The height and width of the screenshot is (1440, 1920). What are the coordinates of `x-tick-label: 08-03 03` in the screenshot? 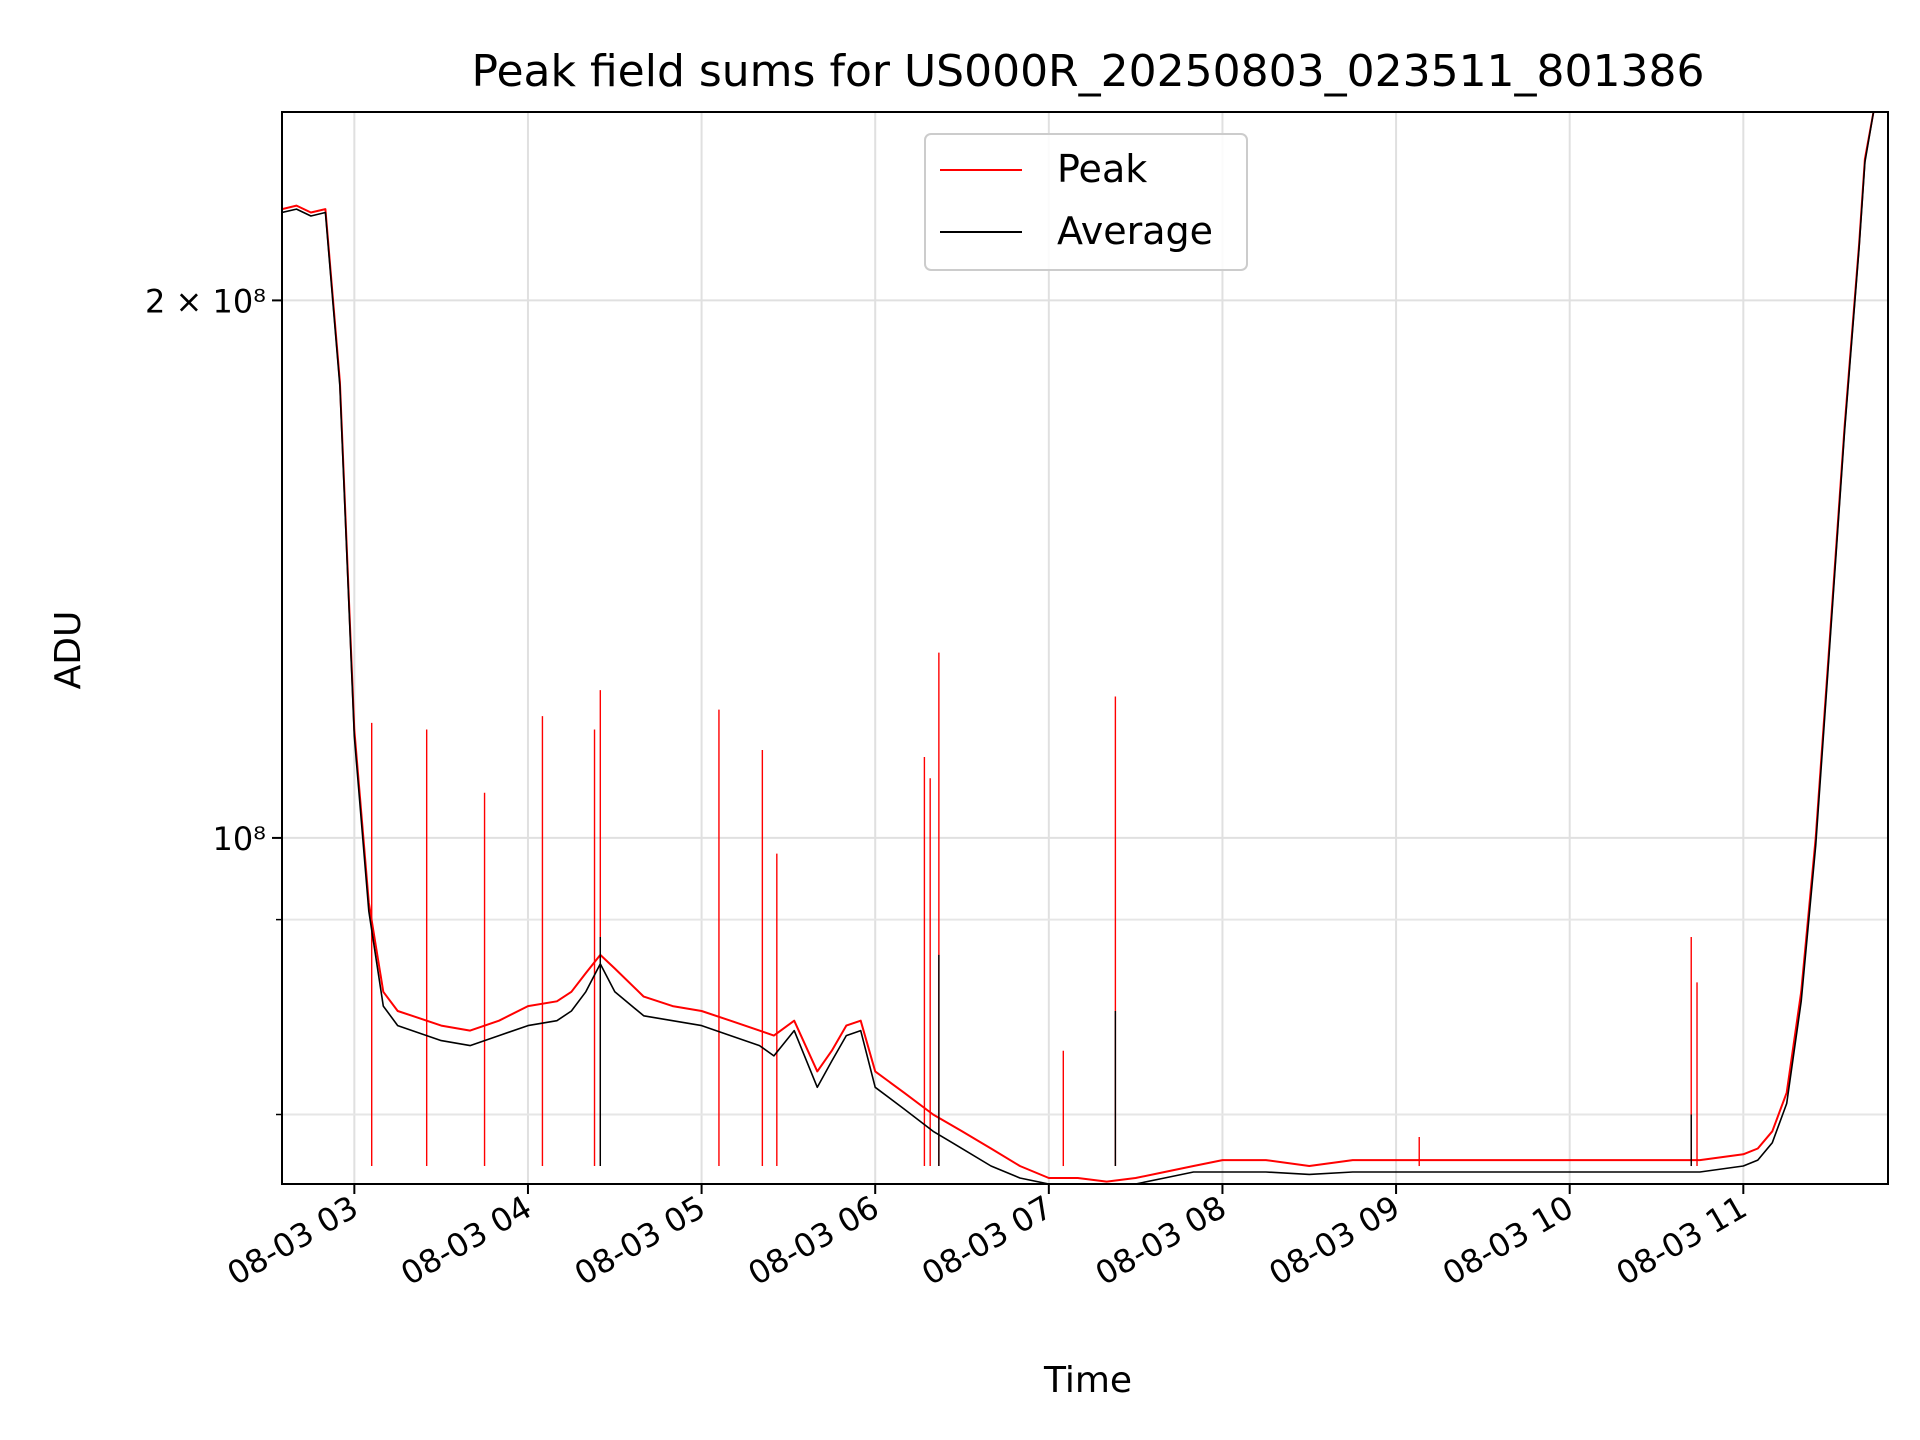 It's located at (293, 1240).